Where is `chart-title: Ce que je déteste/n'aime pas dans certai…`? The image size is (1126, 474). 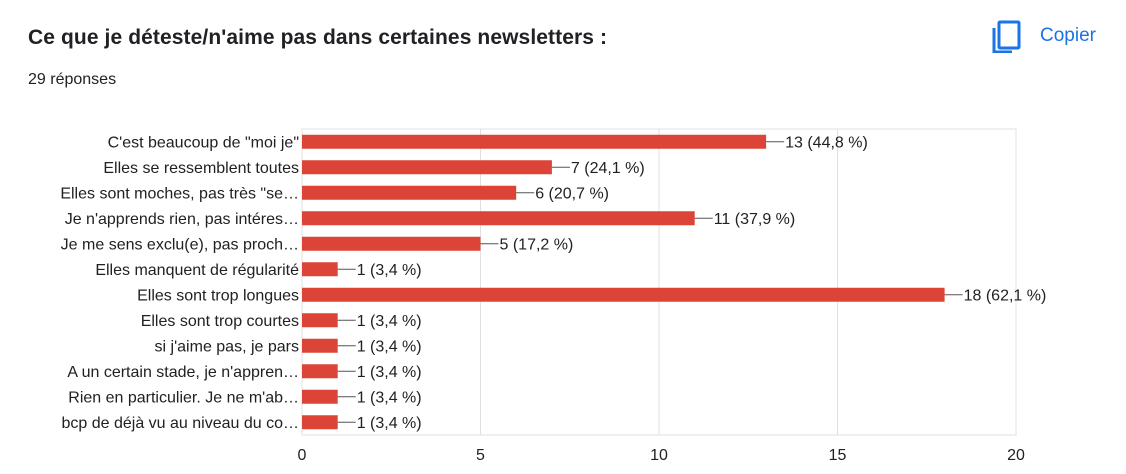
chart-title: Ce que je déteste/n'aime pas dans certai… is located at coordinates (318, 37).